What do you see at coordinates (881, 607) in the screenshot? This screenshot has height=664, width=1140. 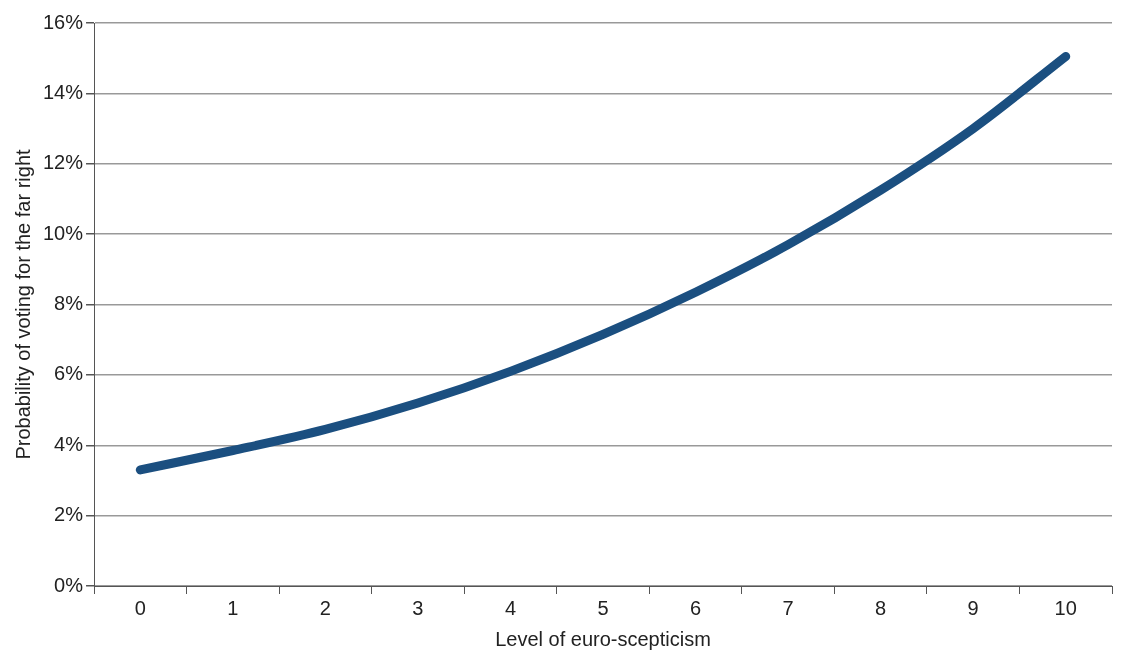 I see `x-tick-label: 8` at bounding box center [881, 607].